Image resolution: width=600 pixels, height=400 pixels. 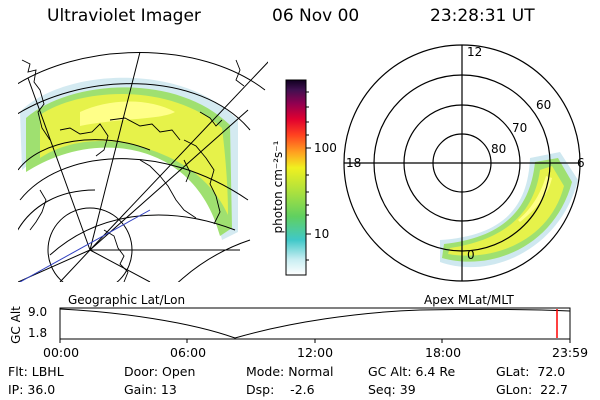 I want to click on mode-info: Mode: Normal, so click(x=290, y=371).